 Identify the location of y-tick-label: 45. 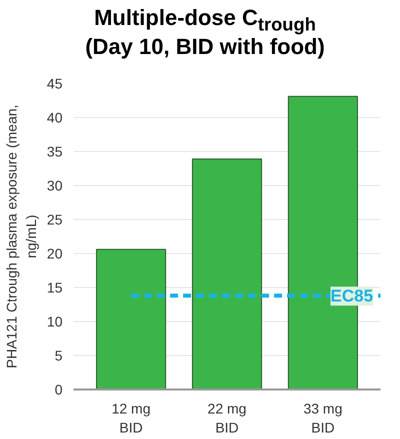
(54, 84).